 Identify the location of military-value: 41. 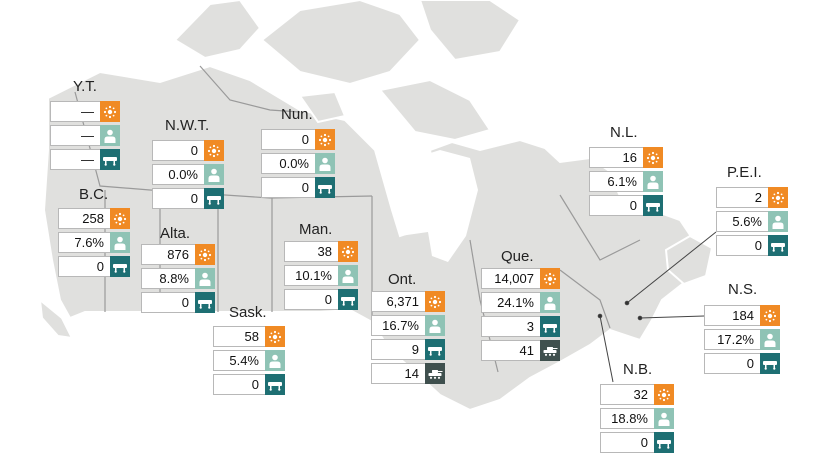
(510, 350).